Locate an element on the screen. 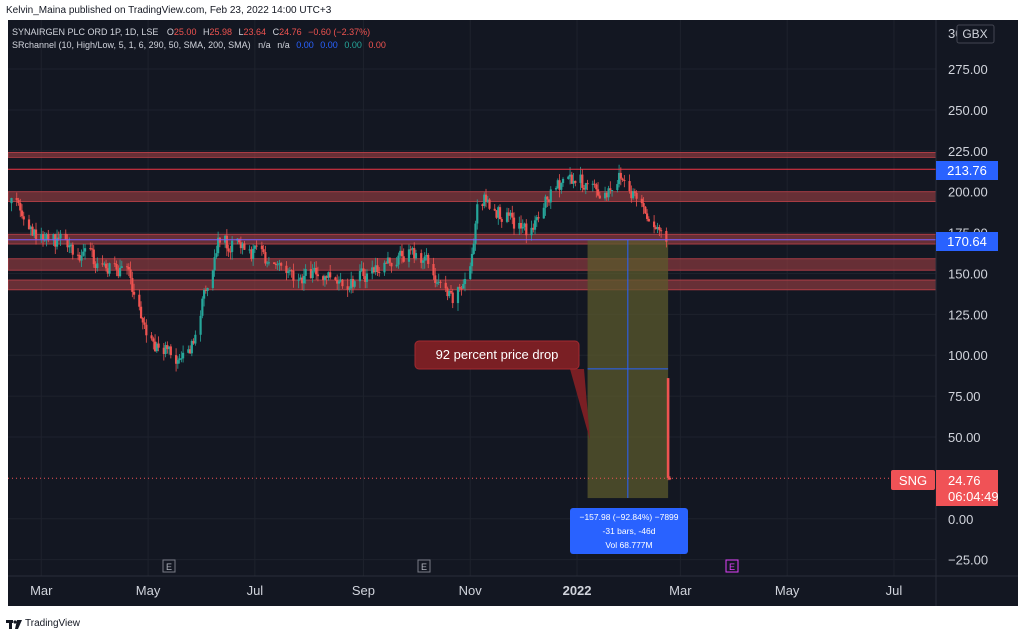 This screenshot has width=1024, height=636. legend-indicator-value-2: 0.00 is located at coordinates (329, 45).